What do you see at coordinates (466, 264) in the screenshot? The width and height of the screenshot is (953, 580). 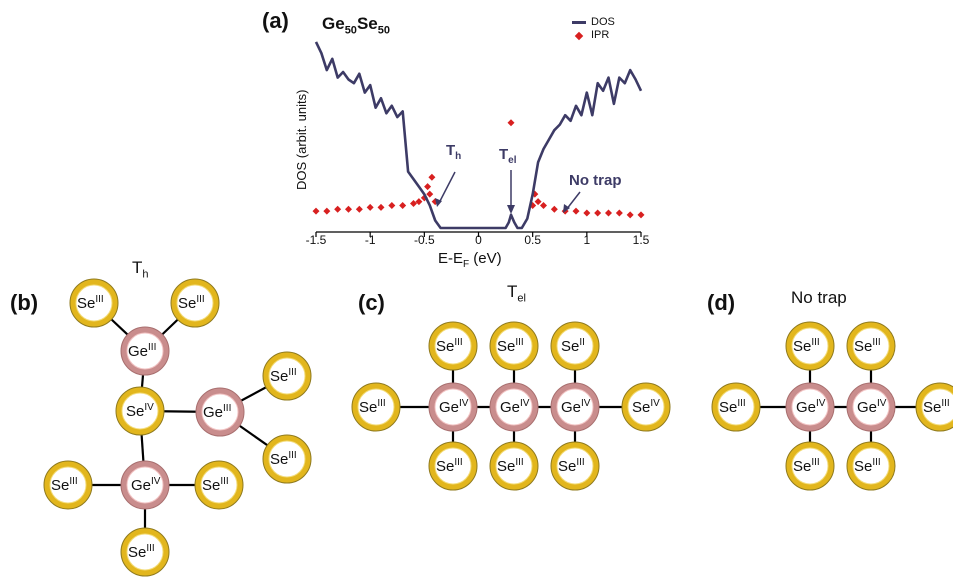 I see `x-axis-label-sub: F` at bounding box center [466, 264].